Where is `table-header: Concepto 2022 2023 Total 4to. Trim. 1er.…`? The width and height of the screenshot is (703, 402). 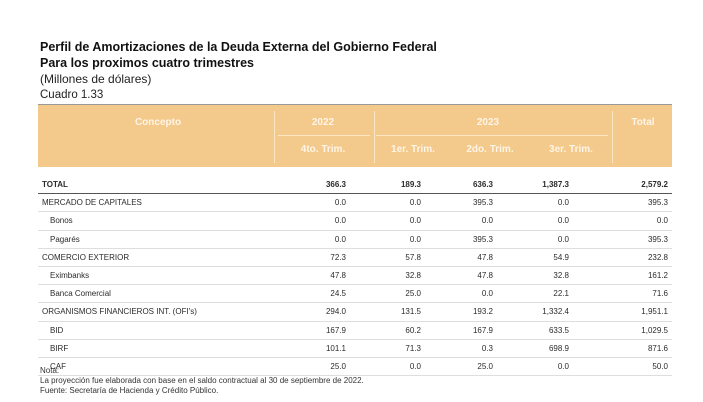 table-header: Concepto 2022 2023 Total 4to. Trim. 1er.… is located at coordinates (355, 136).